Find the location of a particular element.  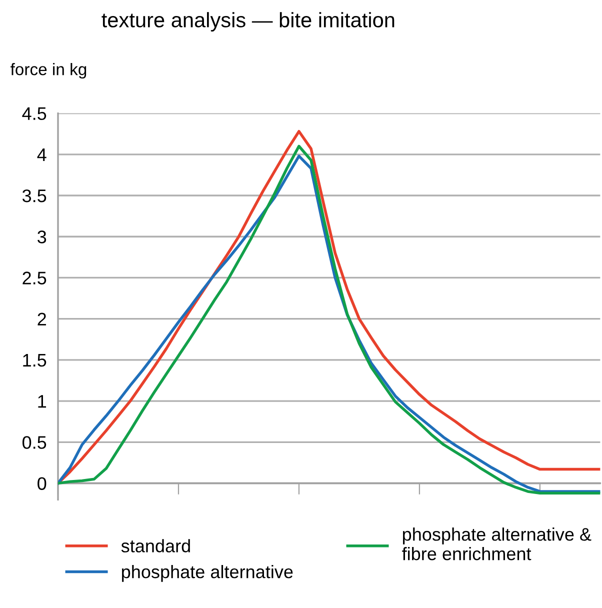

y-tick-label: 2.5 is located at coordinates (34, 278).